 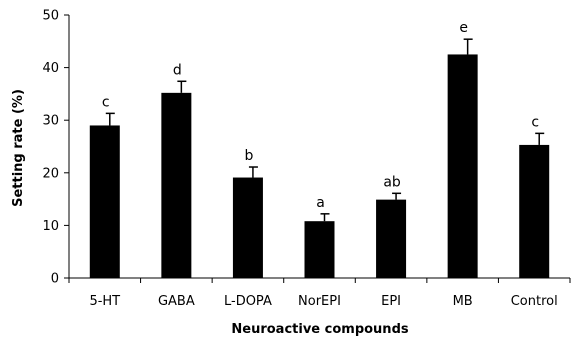 What do you see at coordinates (391, 301) in the screenshot?
I see `x-tick-label: EPI` at bounding box center [391, 301].